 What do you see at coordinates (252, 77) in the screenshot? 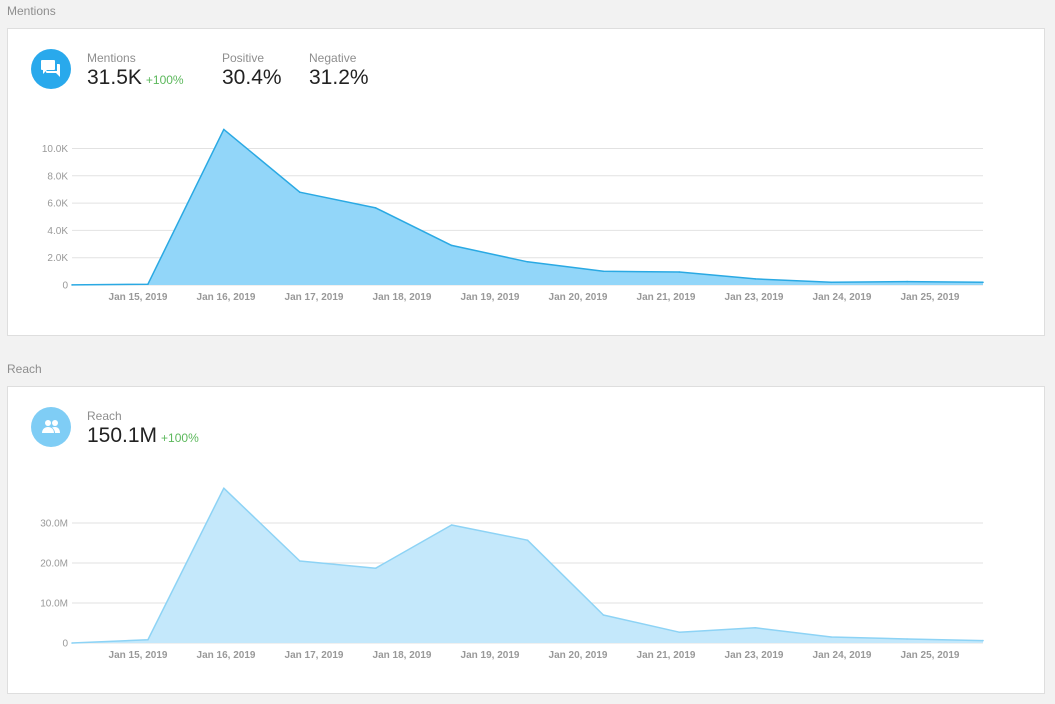
I see `positive-value: 30.4%` at bounding box center [252, 77].